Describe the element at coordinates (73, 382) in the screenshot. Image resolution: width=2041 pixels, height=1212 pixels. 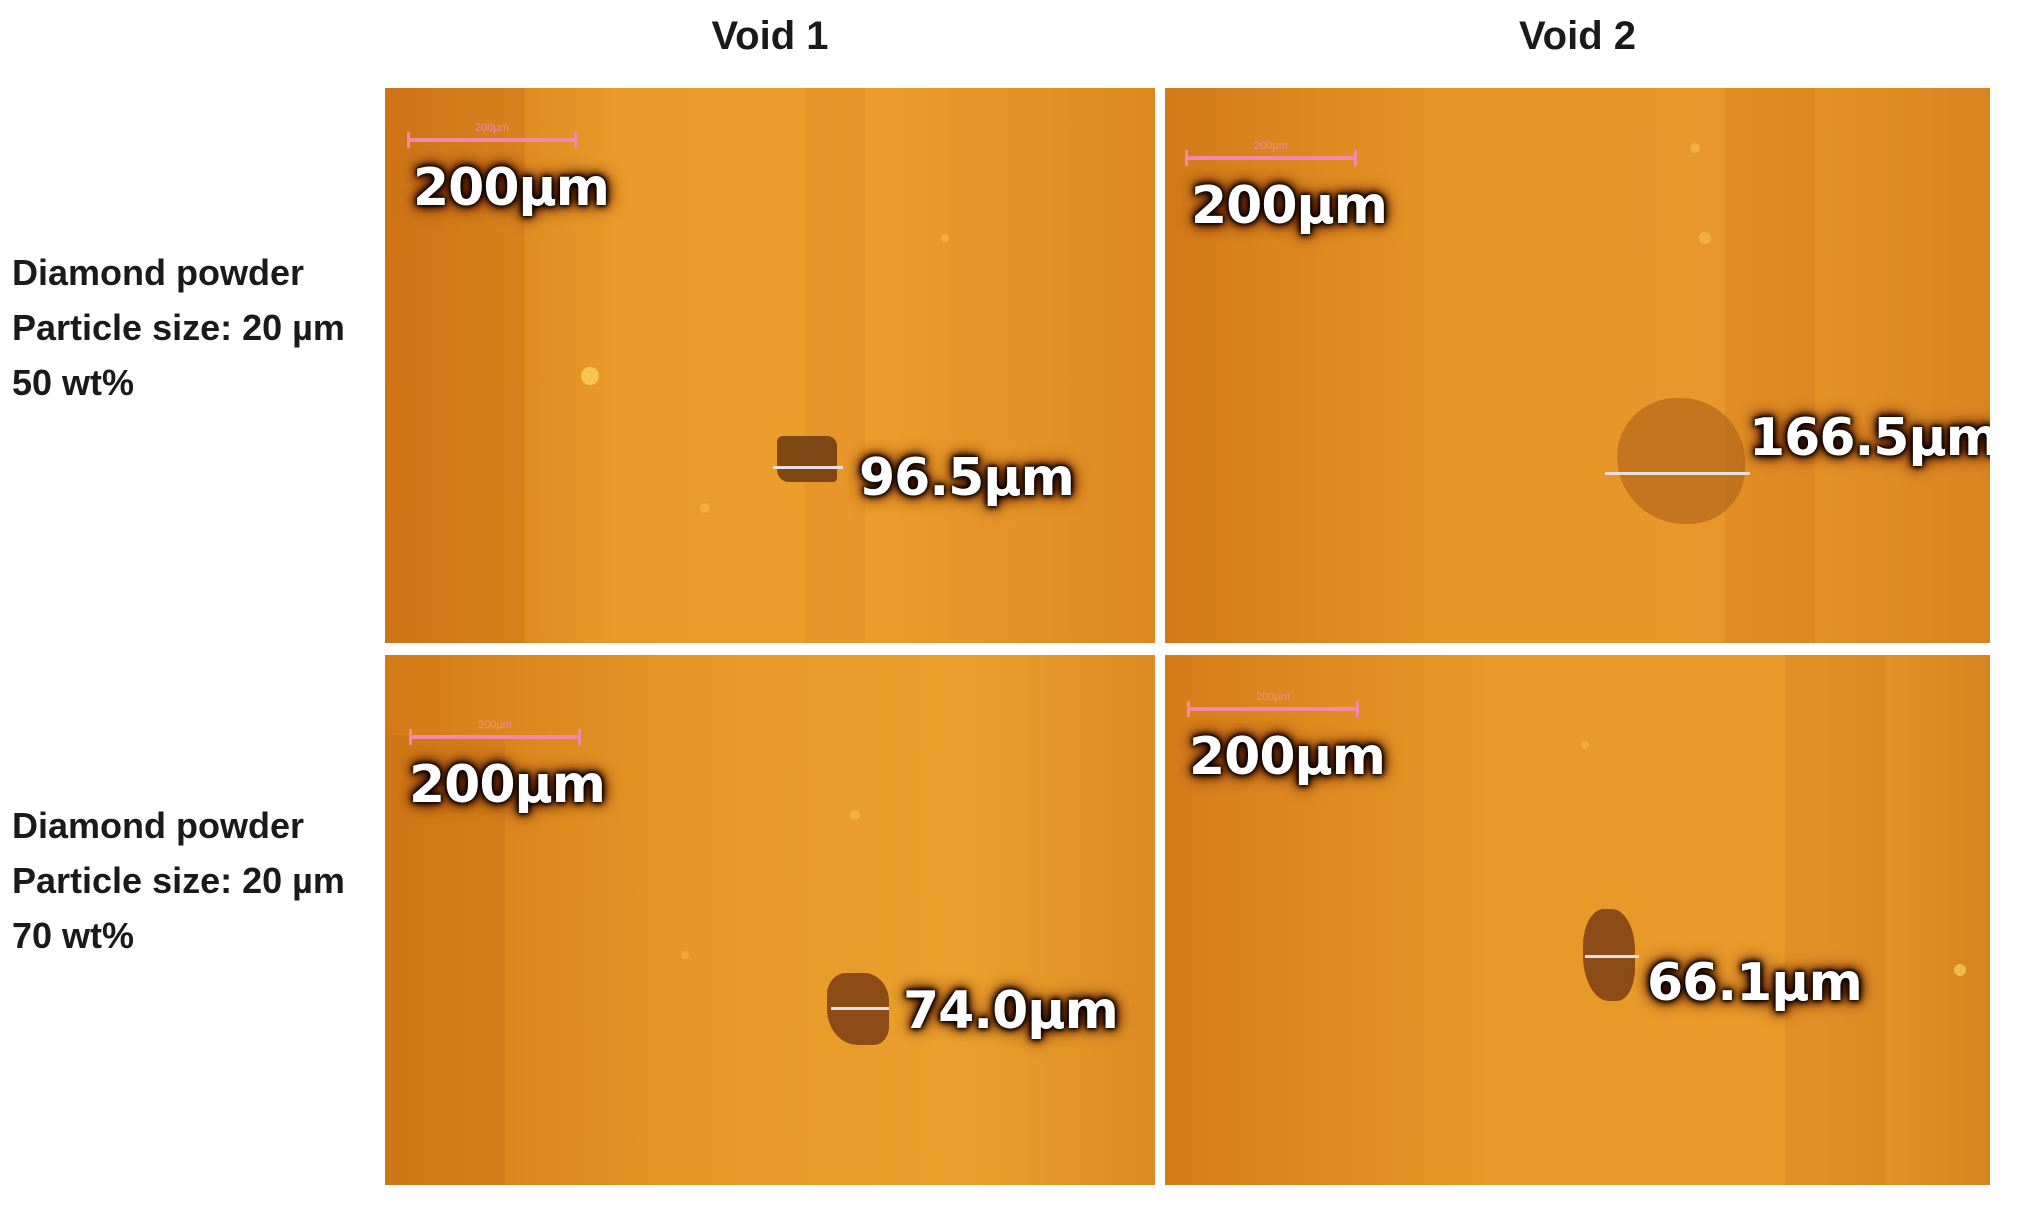
I see `row-label-weight-fraction: 50 wt%` at that location.